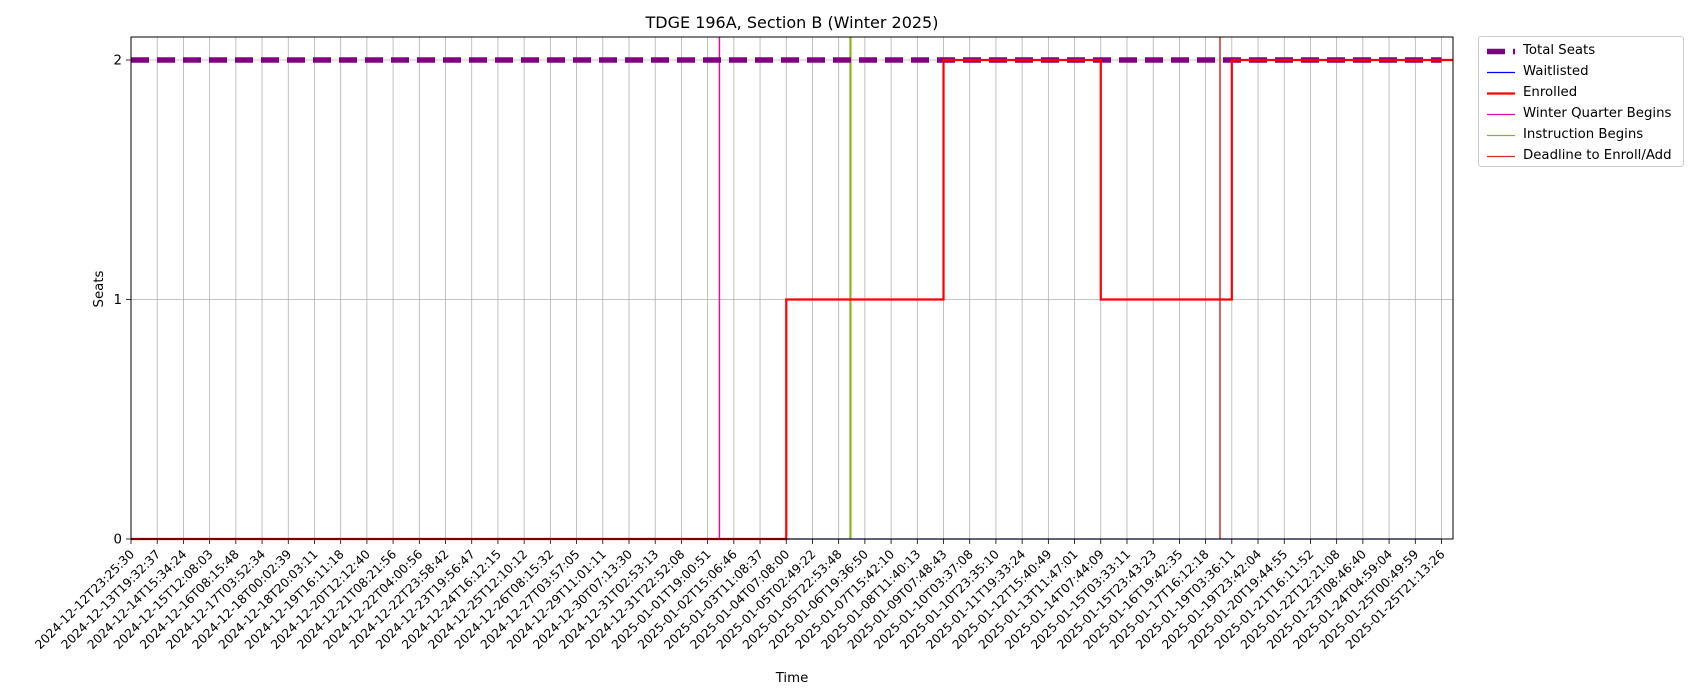  Describe the element at coordinates (118, 61) in the screenshot. I see `y-tick-label: 2` at that location.